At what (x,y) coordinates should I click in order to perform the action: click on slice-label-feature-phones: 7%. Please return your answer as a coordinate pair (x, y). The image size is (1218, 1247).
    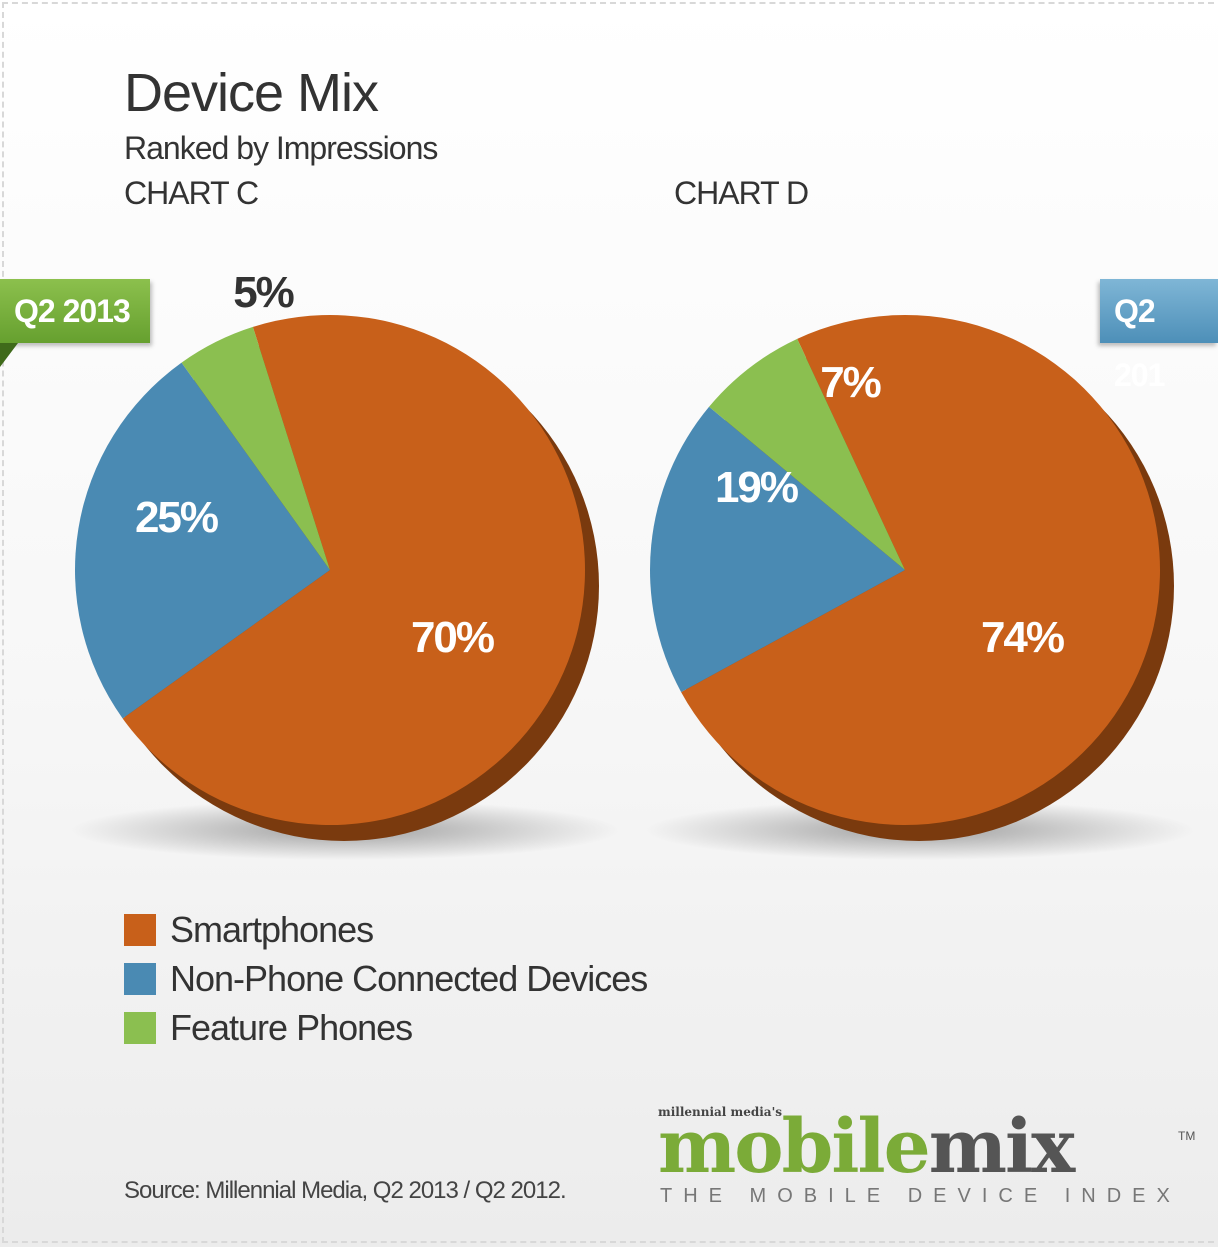
    Looking at the image, I should click on (851, 382).